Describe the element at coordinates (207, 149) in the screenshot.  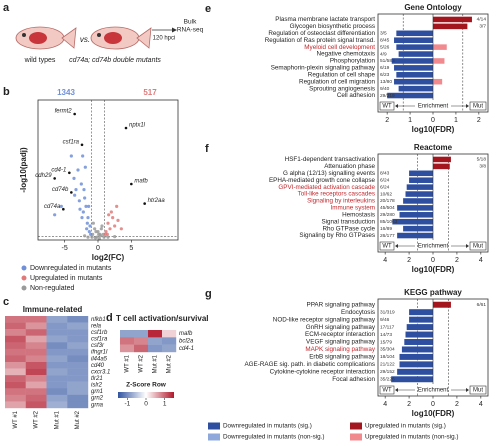
I see `panel-letter: f` at that location.